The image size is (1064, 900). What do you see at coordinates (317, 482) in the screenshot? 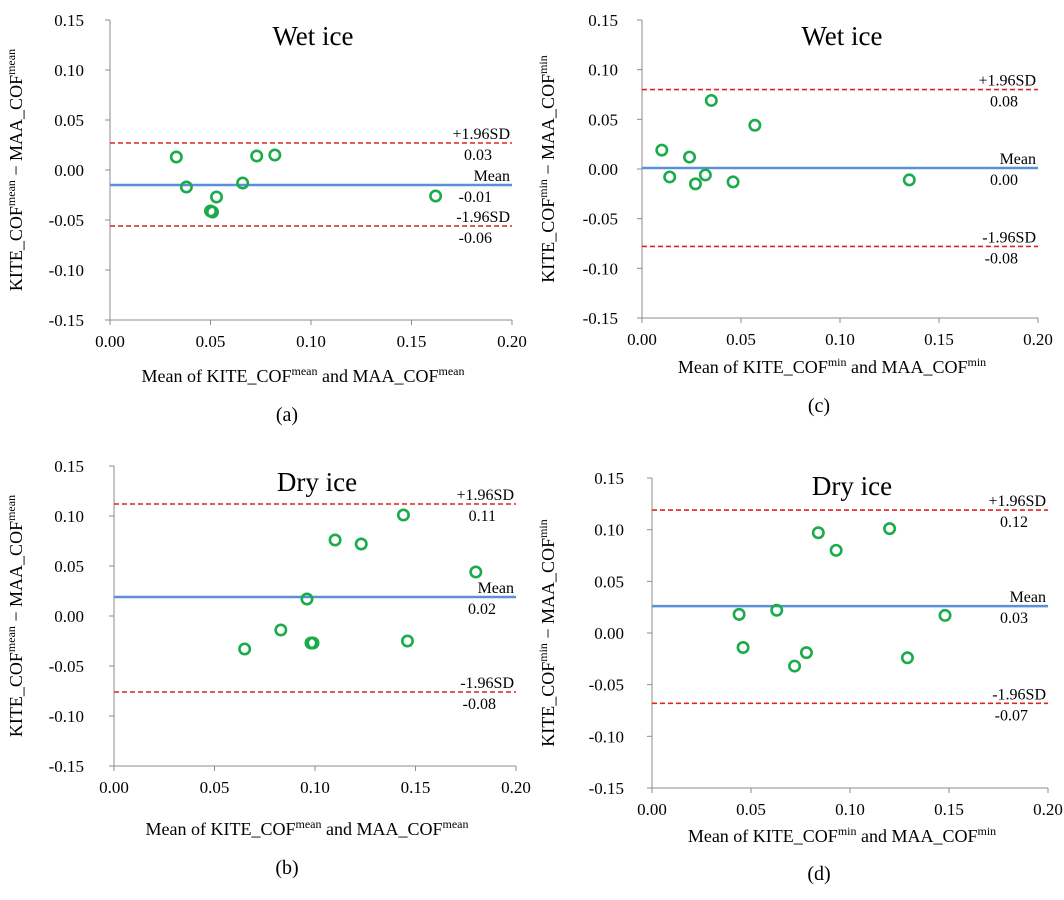
I see `chart-title: Dry ice` at bounding box center [317, 482].